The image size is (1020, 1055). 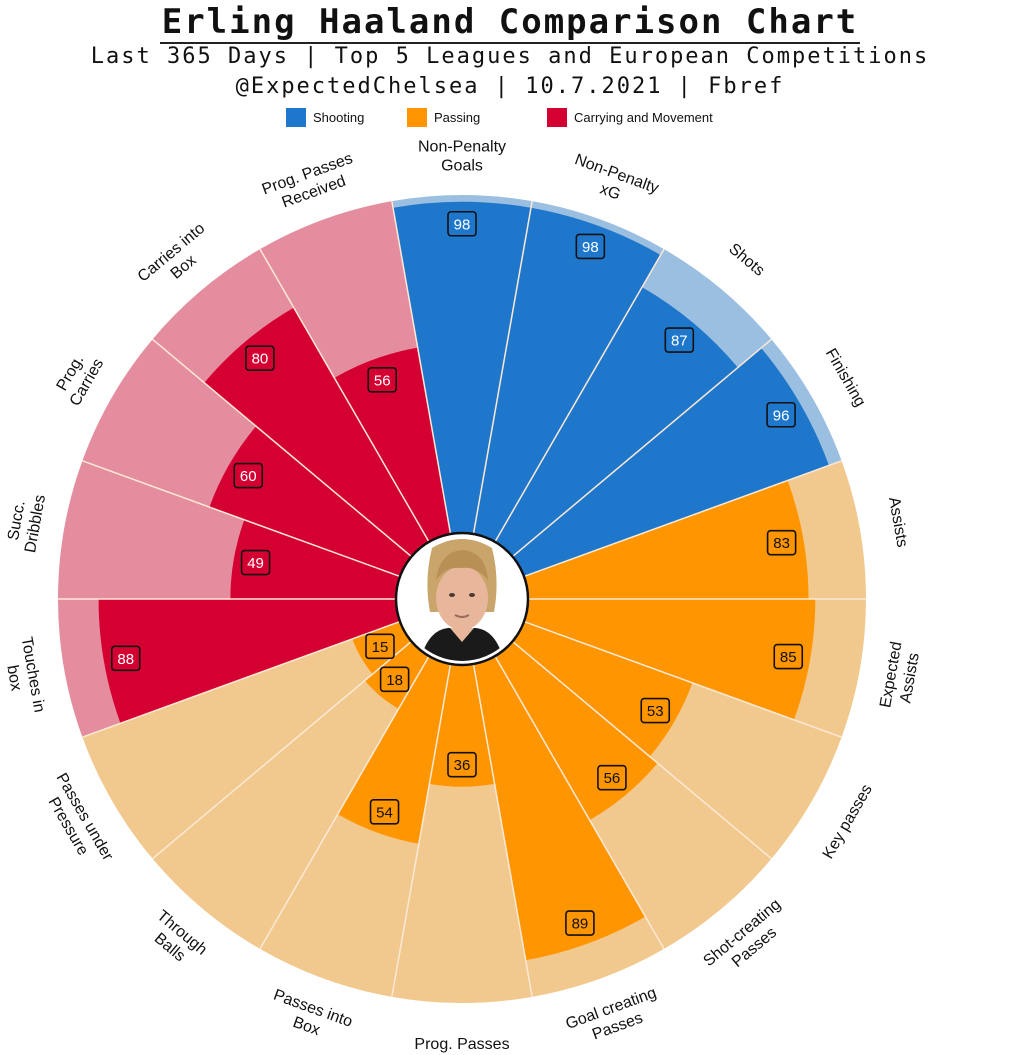 I want to click on value-text: 36, so click(x=462, y=765).